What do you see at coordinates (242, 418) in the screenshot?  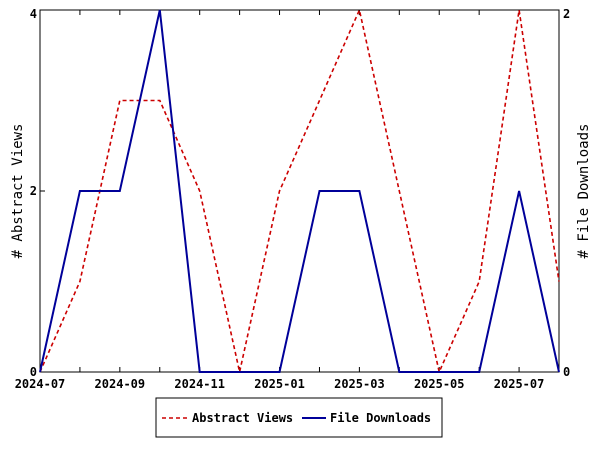 I see `legend-label-abstract-views: Abstract Views` at bounding box center [242, 418].